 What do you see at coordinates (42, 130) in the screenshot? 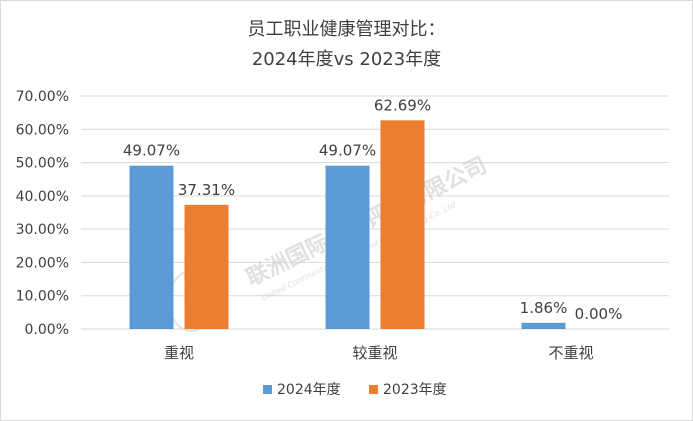
I see `y-tick-label: 60.00%` at bounding box center [42, 130].